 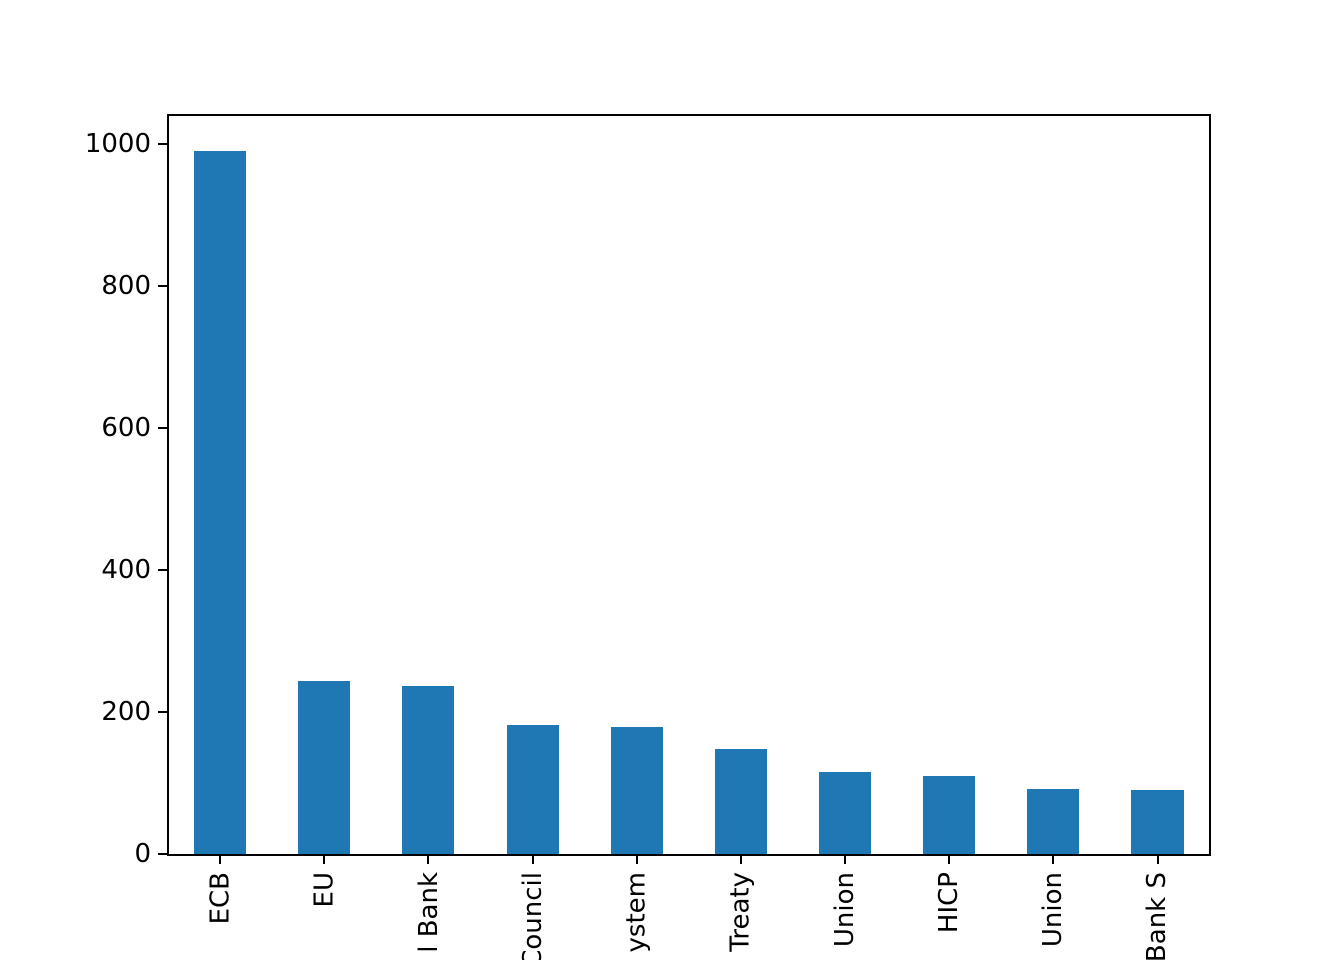 I want to click on x-tick-label: l Bank, so click(x=428, y=912).